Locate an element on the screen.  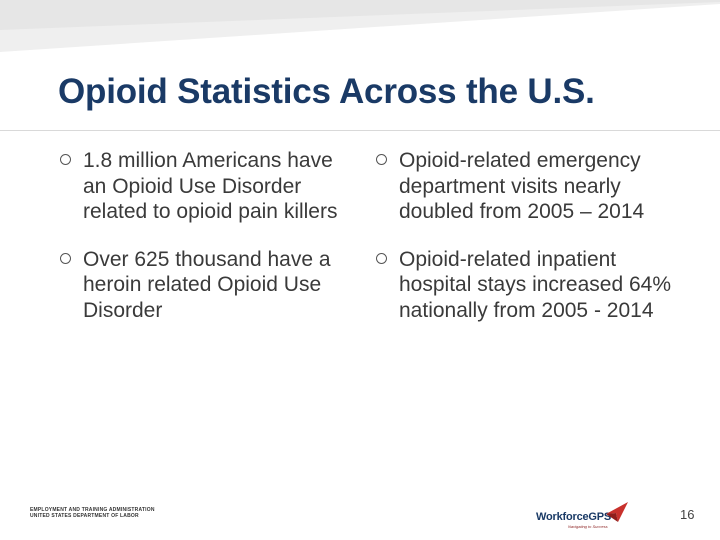
page-title: Opioid Statistics Across the U.S. is located at coordinates (326, 91).